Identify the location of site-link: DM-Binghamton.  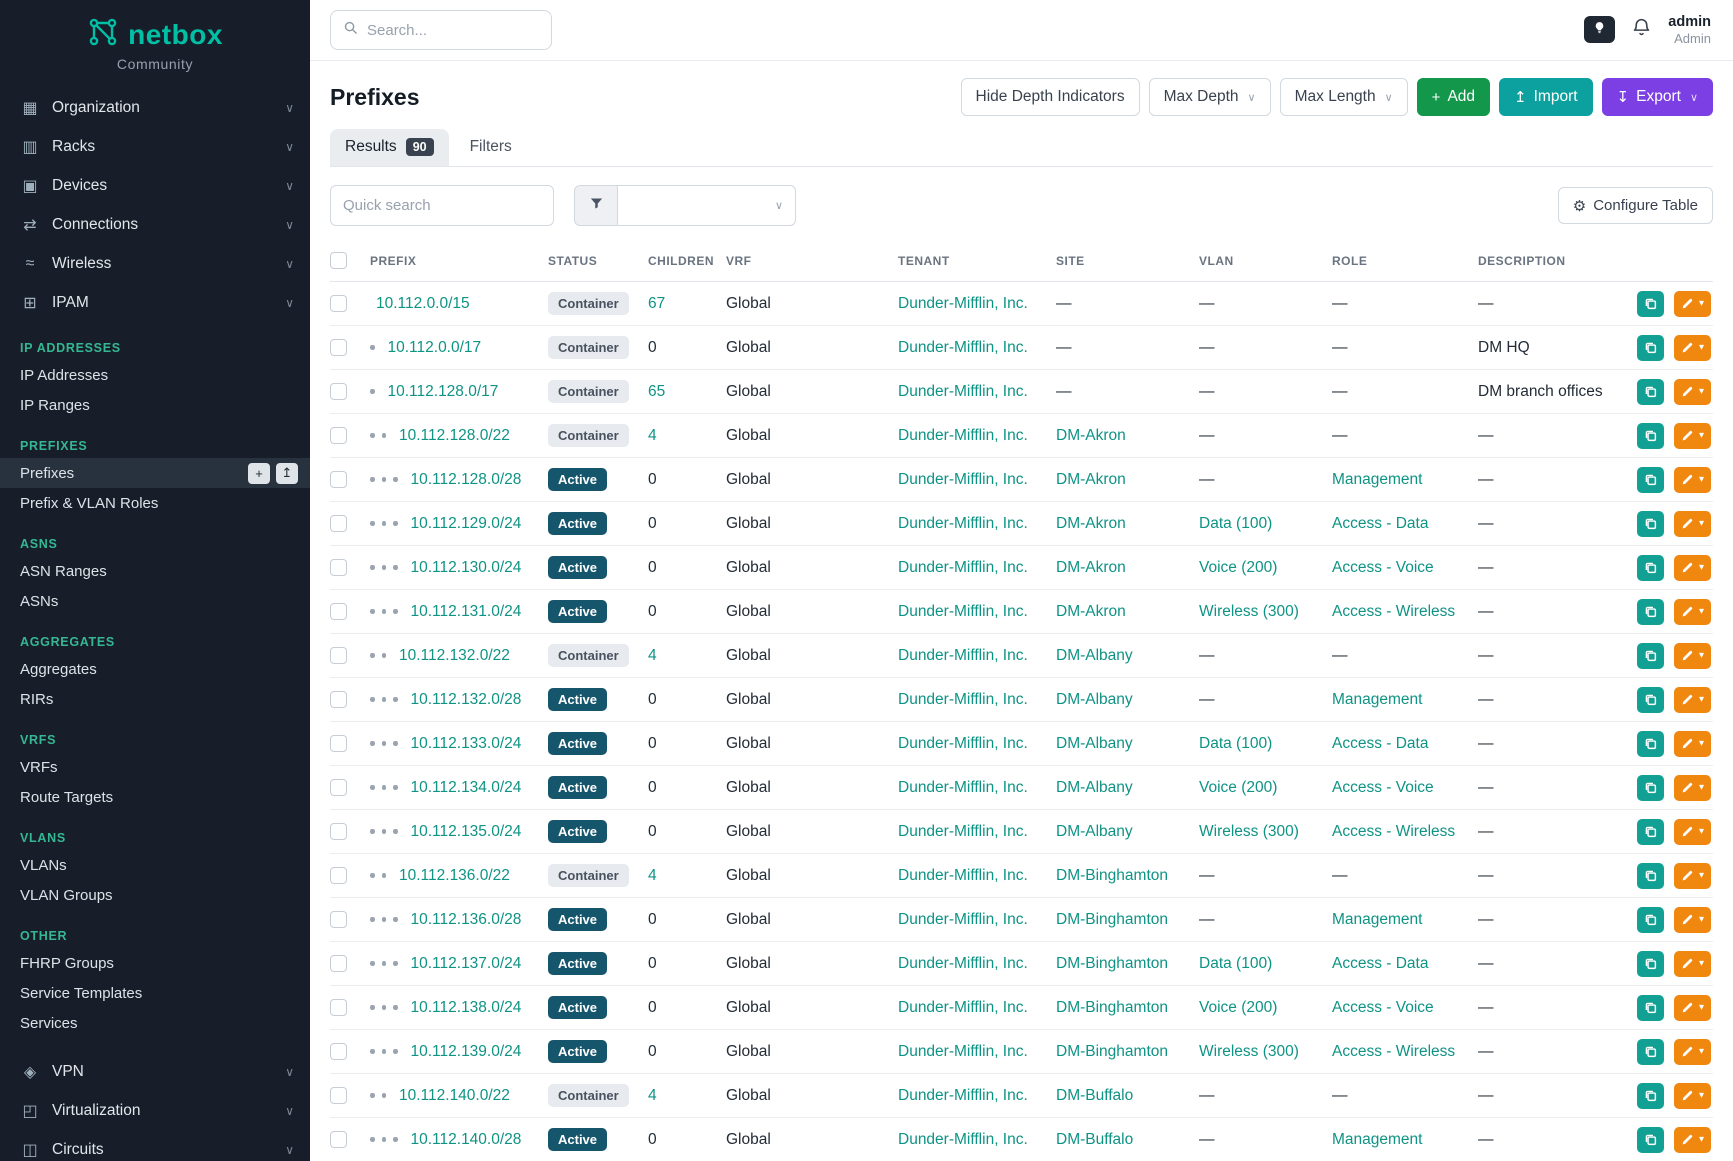
(1112, 875).